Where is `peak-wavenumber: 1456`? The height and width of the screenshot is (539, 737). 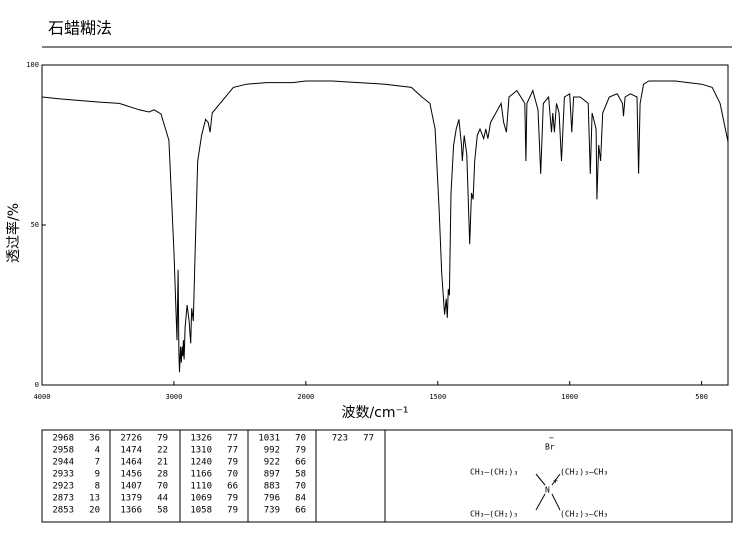 peak-wavenumber: 1456 is located at coordinates (131, 475).